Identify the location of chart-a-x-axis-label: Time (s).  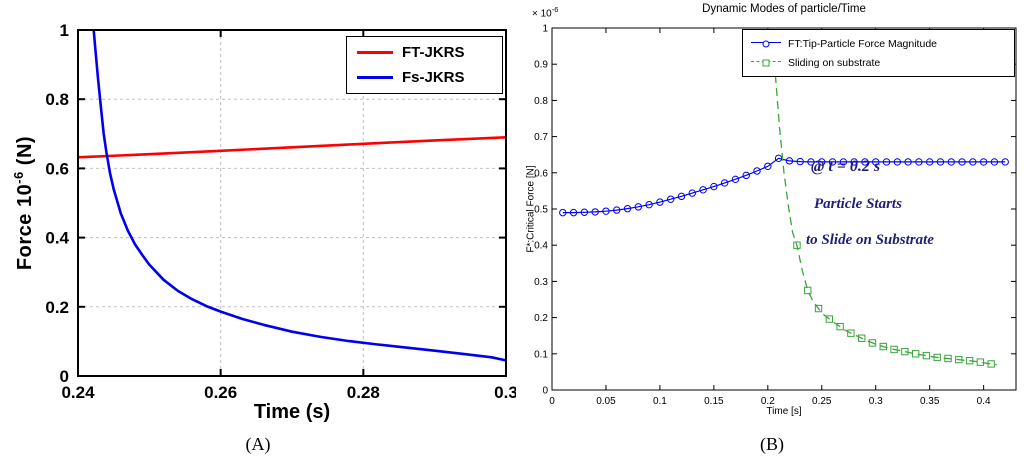
(292, 412).